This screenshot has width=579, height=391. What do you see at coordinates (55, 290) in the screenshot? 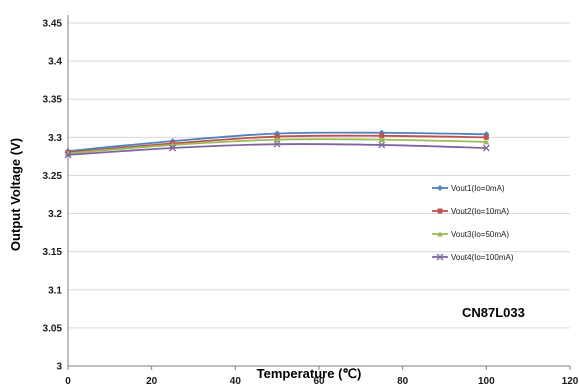
I see `y-tick-label: 3.1` at bounding box center [55, 290].